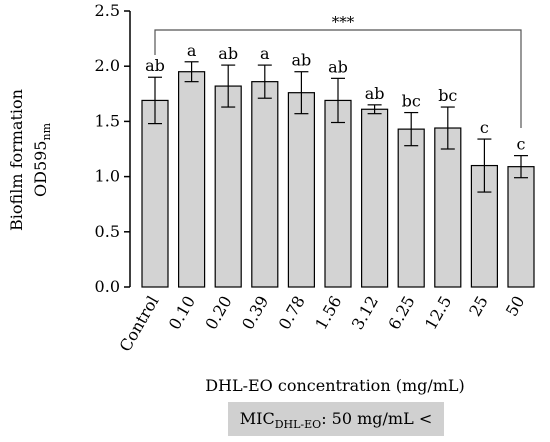  Describe the element at coordinates (107, 65) in the screenshot. I see `y-tick-label: 2.0` at that location.